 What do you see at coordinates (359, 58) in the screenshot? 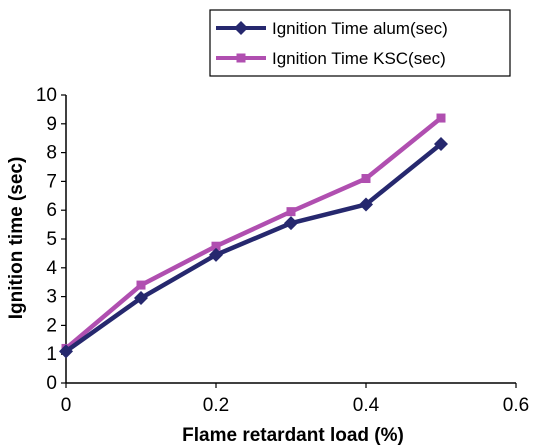
I see `legend-label: Ignition Time KSC(sec)` at bounding box center [359, 58].